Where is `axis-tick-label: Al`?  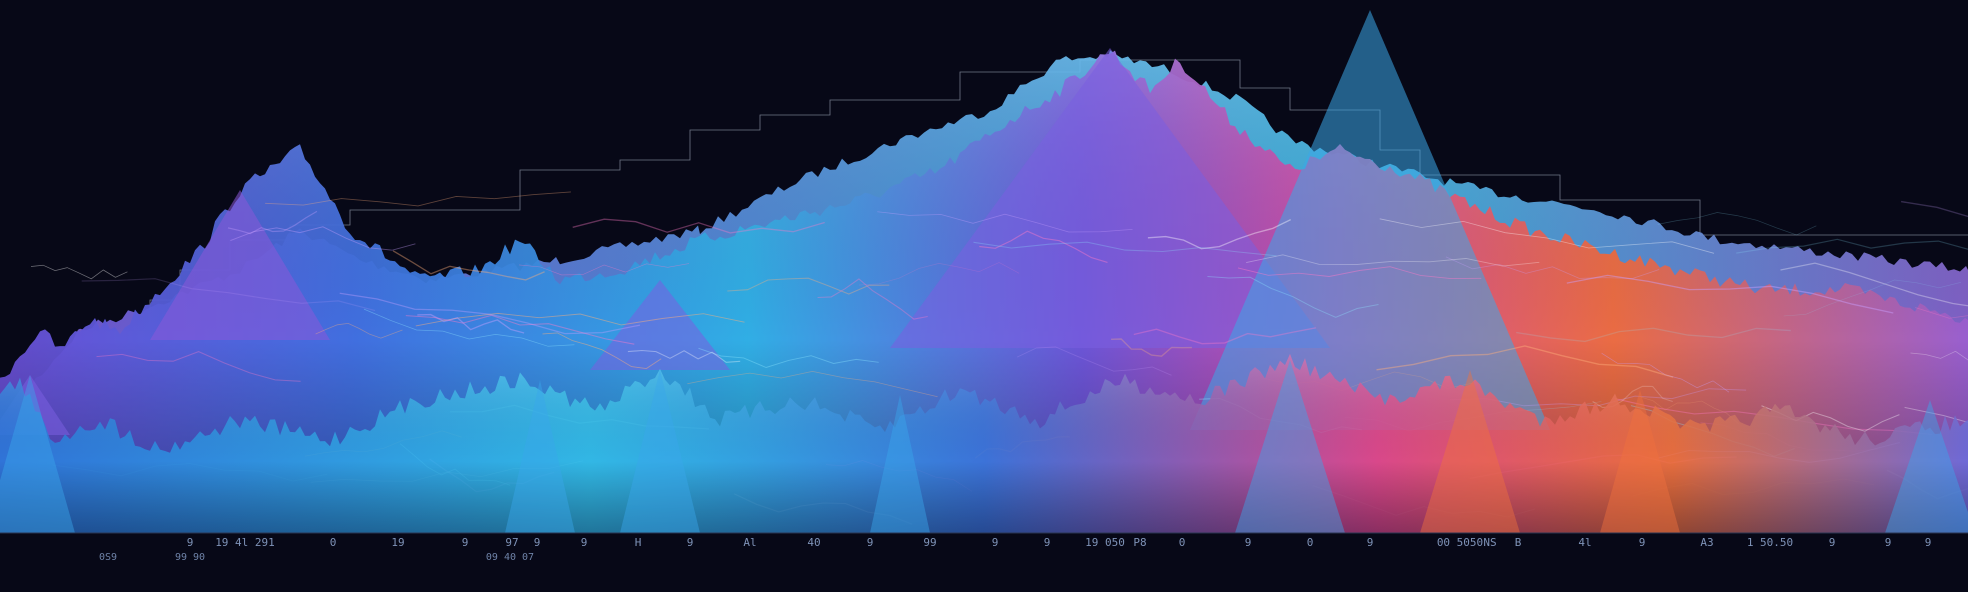 axis-tick-label: Al is located at coordinates (749, 542).